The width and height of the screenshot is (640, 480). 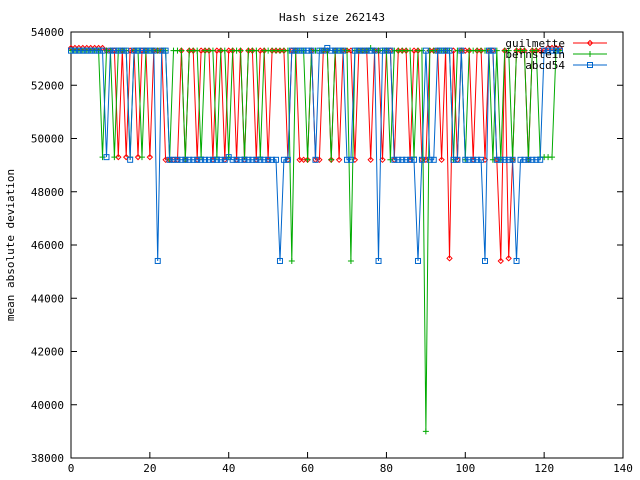 What do you see at coordinates (47, 352) in the screenshot?
I see `y-tick-label: 42000` at bounding box center [47, 352].